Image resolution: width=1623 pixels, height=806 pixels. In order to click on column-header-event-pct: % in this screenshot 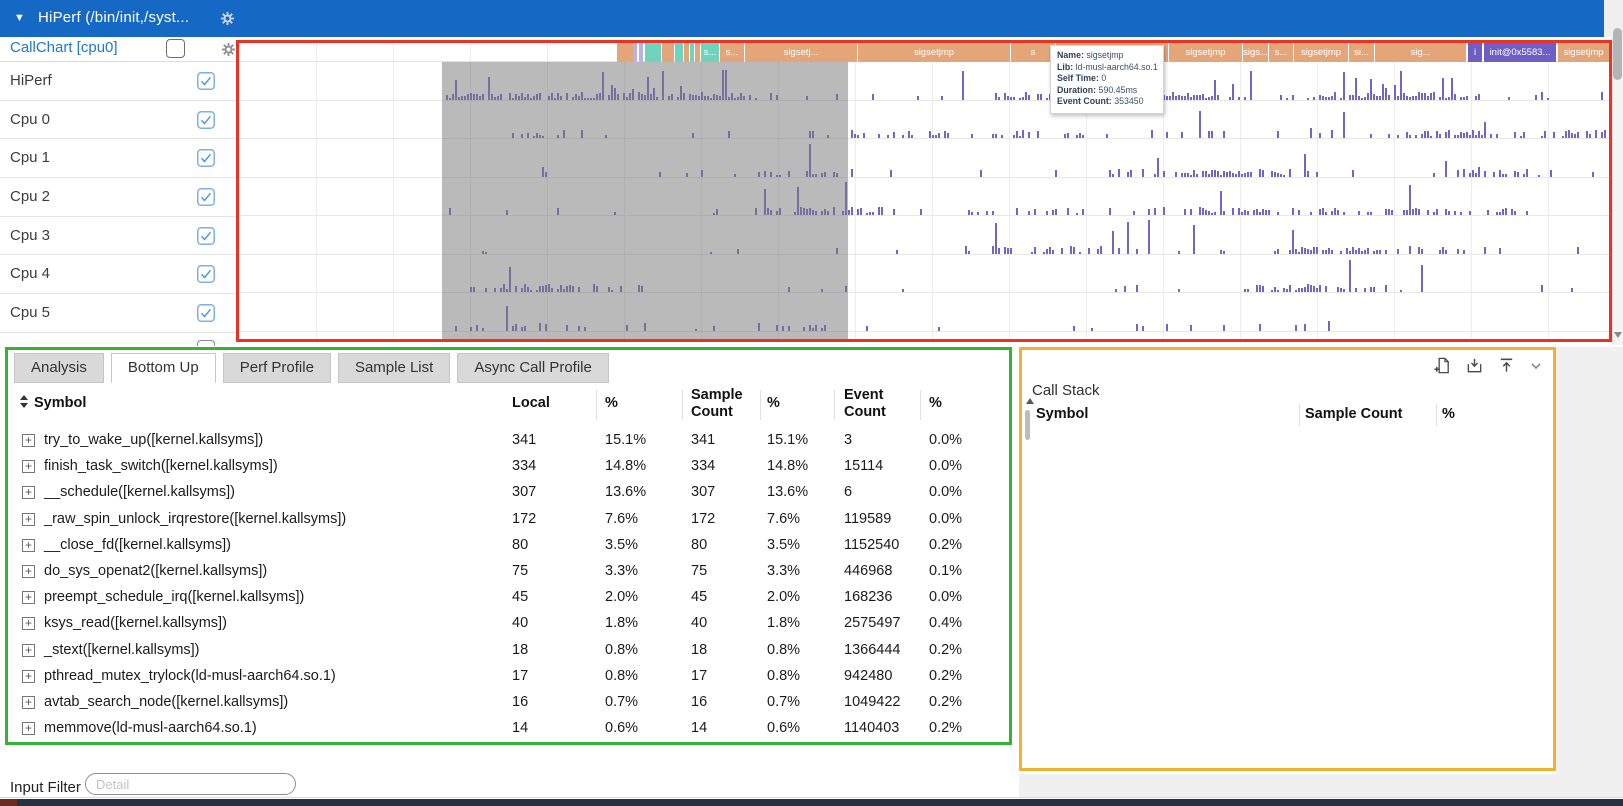, I will do `click(935, 403)`.